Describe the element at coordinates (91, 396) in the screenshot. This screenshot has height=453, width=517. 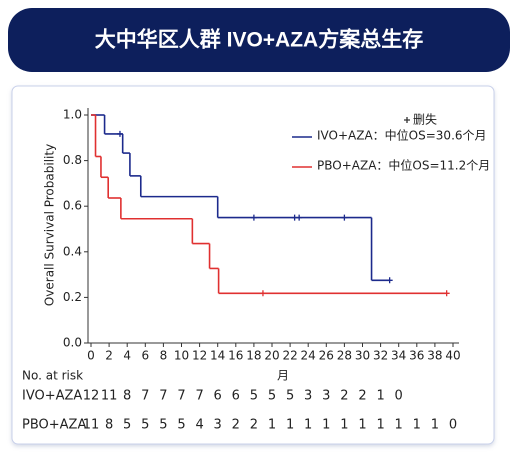
I see `risk-count: 12` at that location.